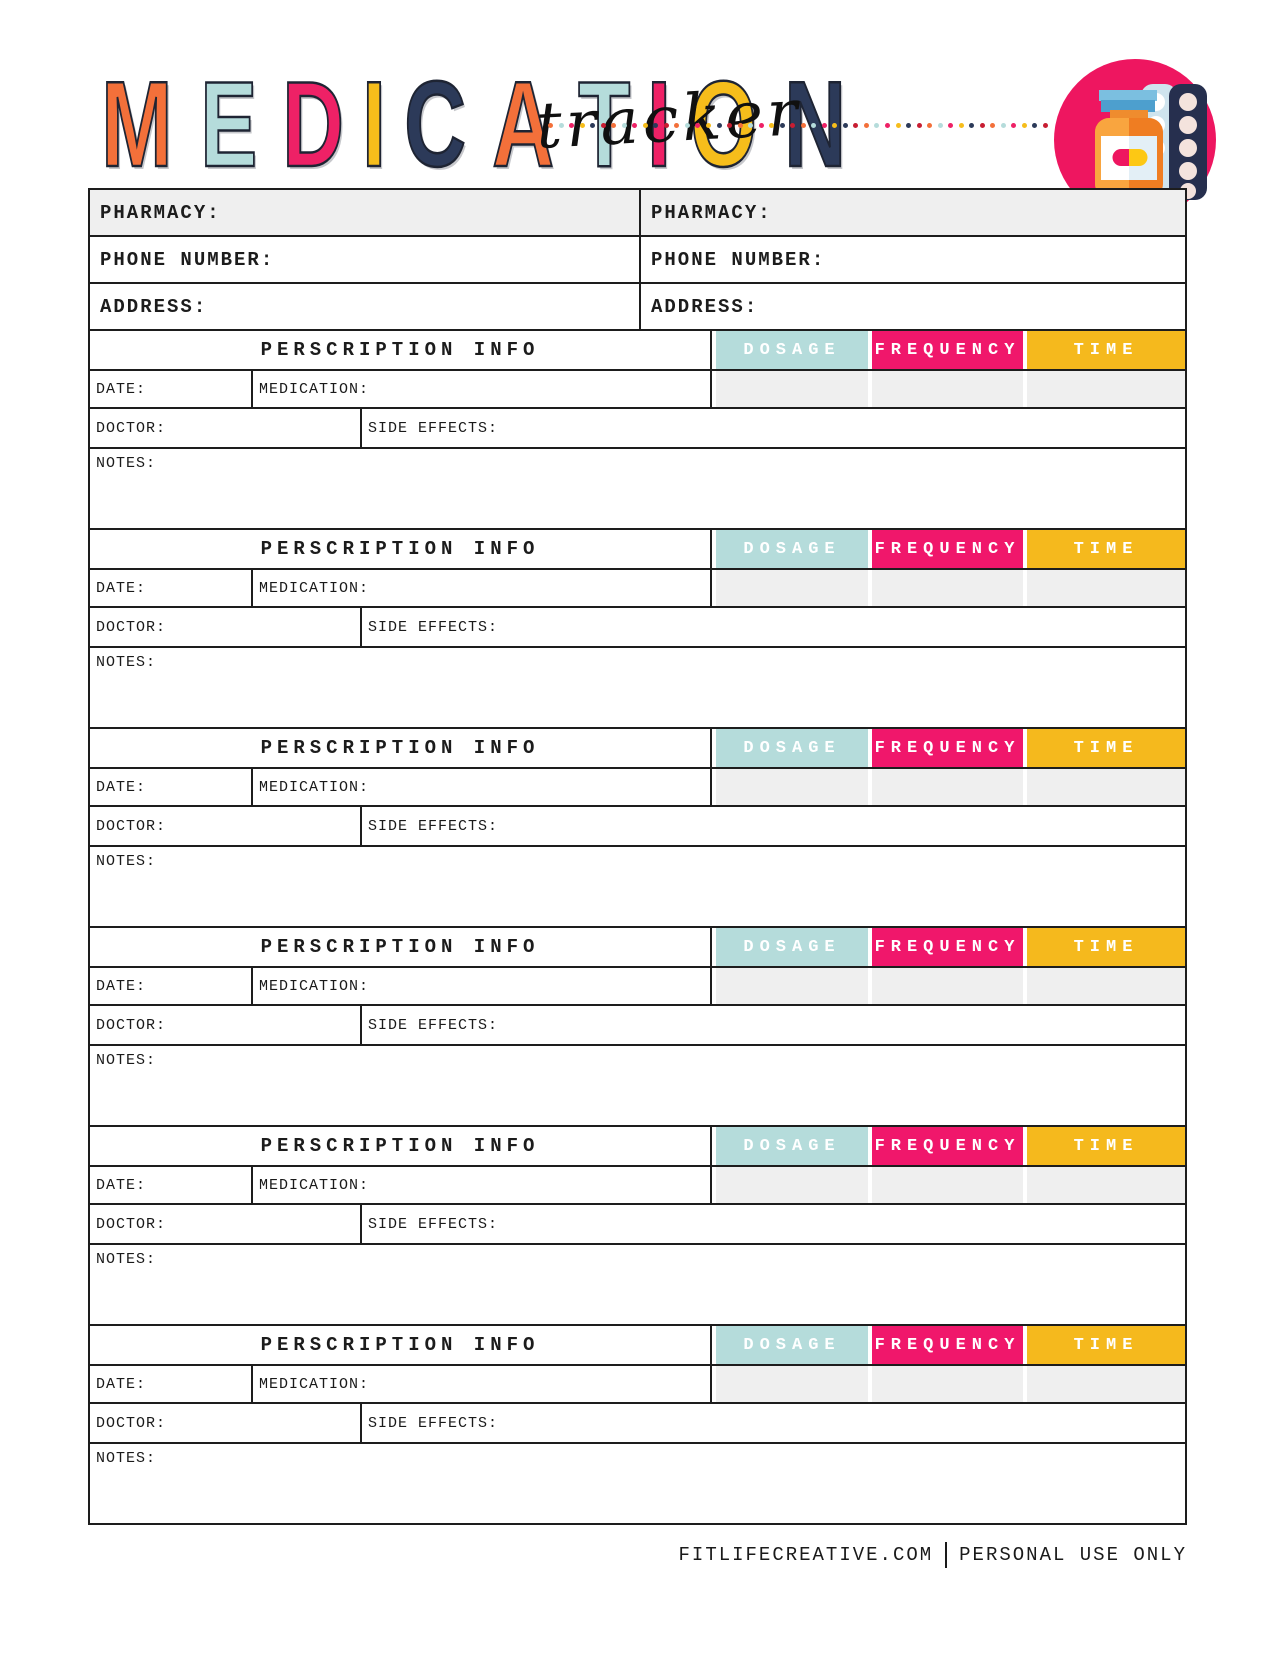  I want to click on date-medication-row: DATE: MEDICATION:, so click(637, 587).